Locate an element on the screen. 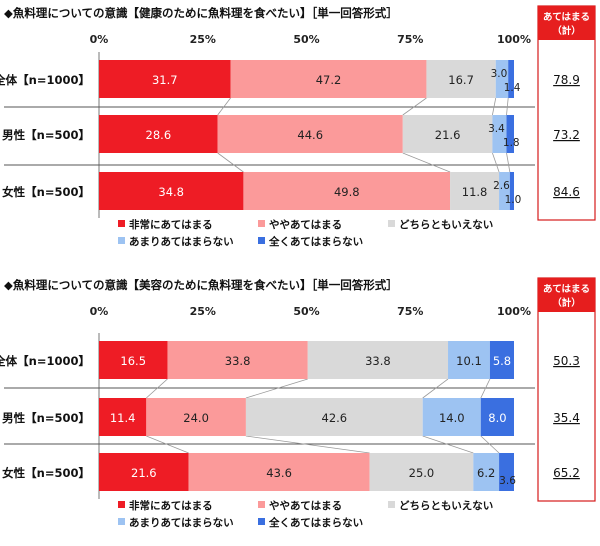 The width and height of the screenshot is (600, 546). data-label: 28.6 is located at coordinates (159, 135).